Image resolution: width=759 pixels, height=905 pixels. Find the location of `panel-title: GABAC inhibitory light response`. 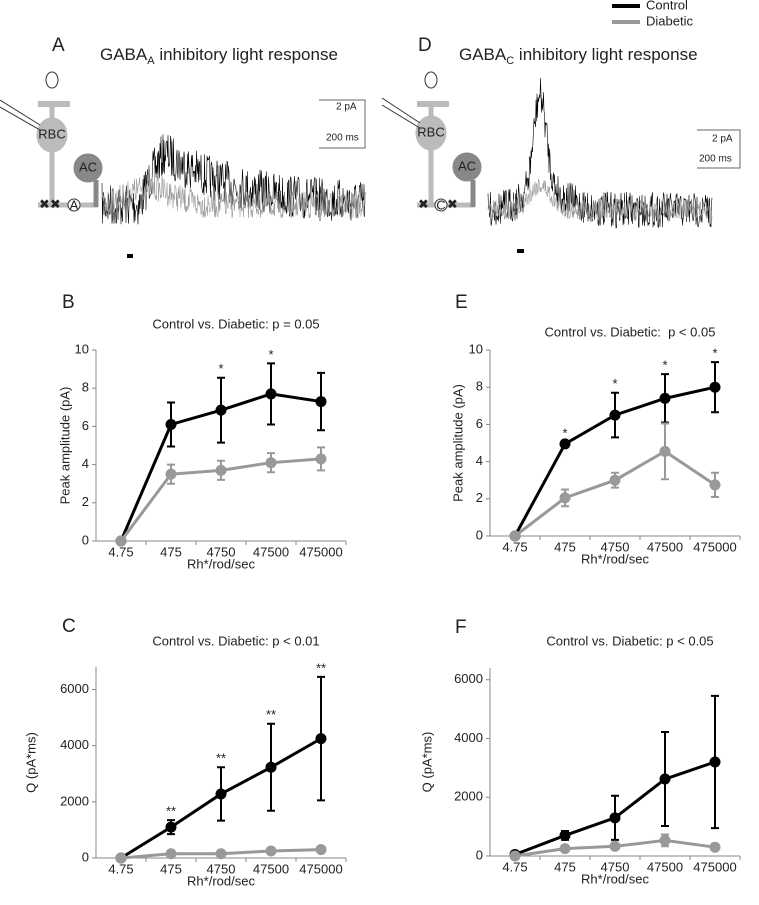

panel-title: GABAC inhibitory light response is located at coordinates (578, 55).